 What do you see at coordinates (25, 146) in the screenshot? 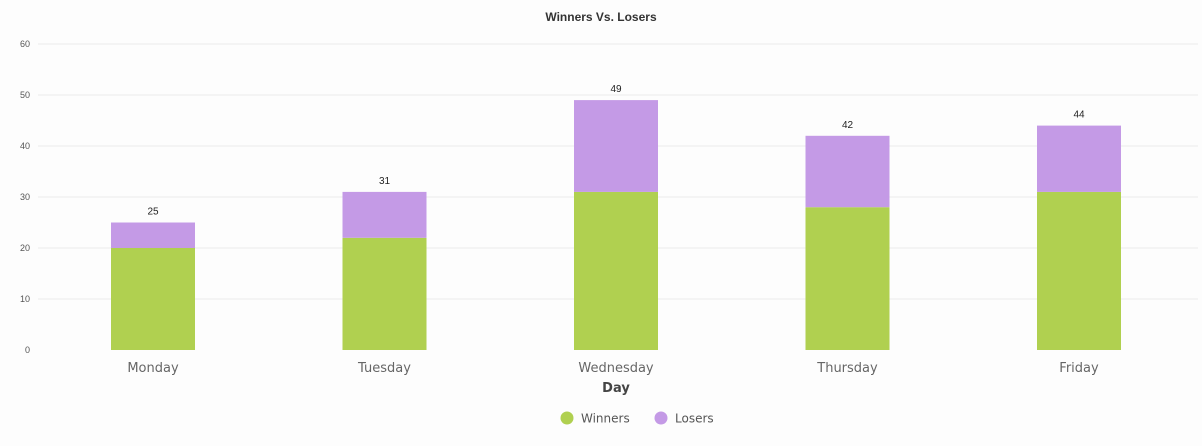
I see `y-tick-label: 40` at bounding box center [25, 146].